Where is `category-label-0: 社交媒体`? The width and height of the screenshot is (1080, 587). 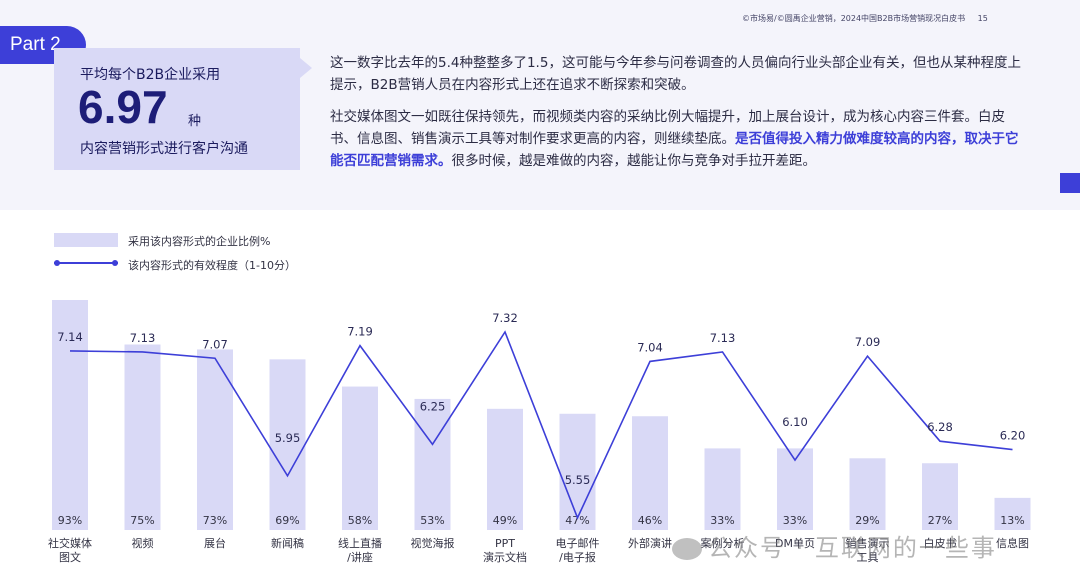
category-label-0: 社交媒体 is located at coordinates (70, 543).